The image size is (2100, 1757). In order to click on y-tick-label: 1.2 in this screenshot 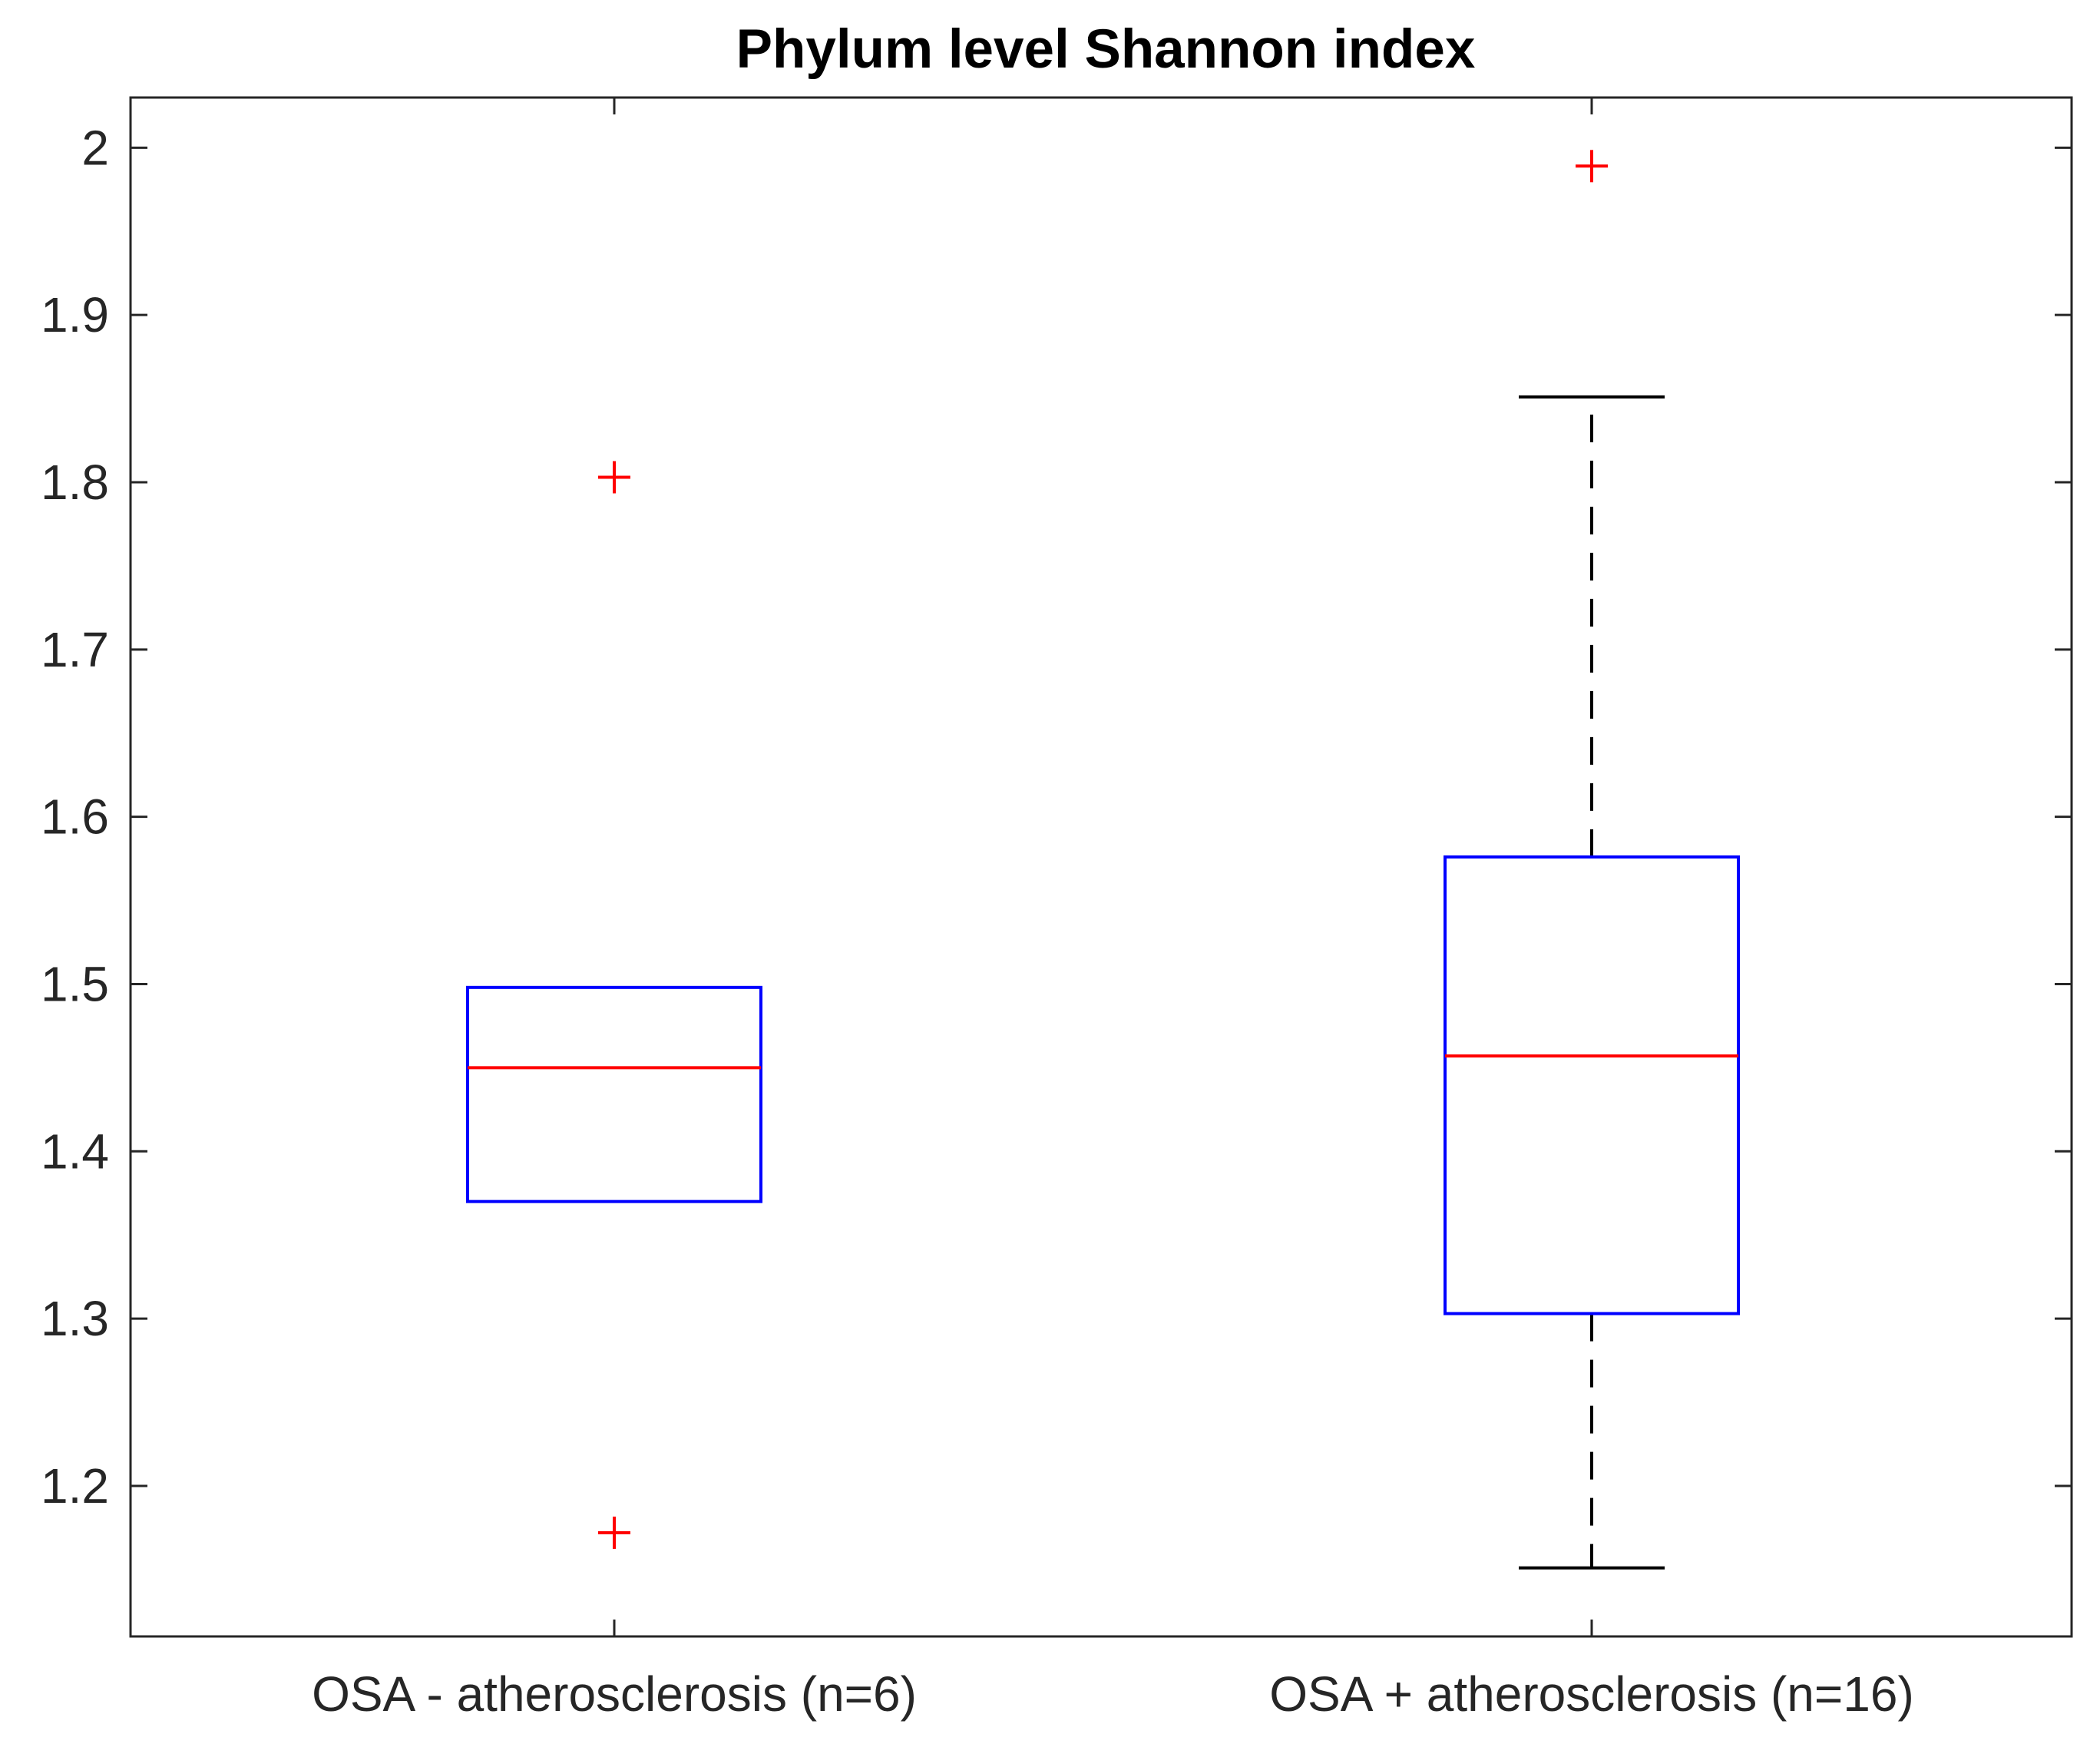, I will do `click(75, 1486)`.